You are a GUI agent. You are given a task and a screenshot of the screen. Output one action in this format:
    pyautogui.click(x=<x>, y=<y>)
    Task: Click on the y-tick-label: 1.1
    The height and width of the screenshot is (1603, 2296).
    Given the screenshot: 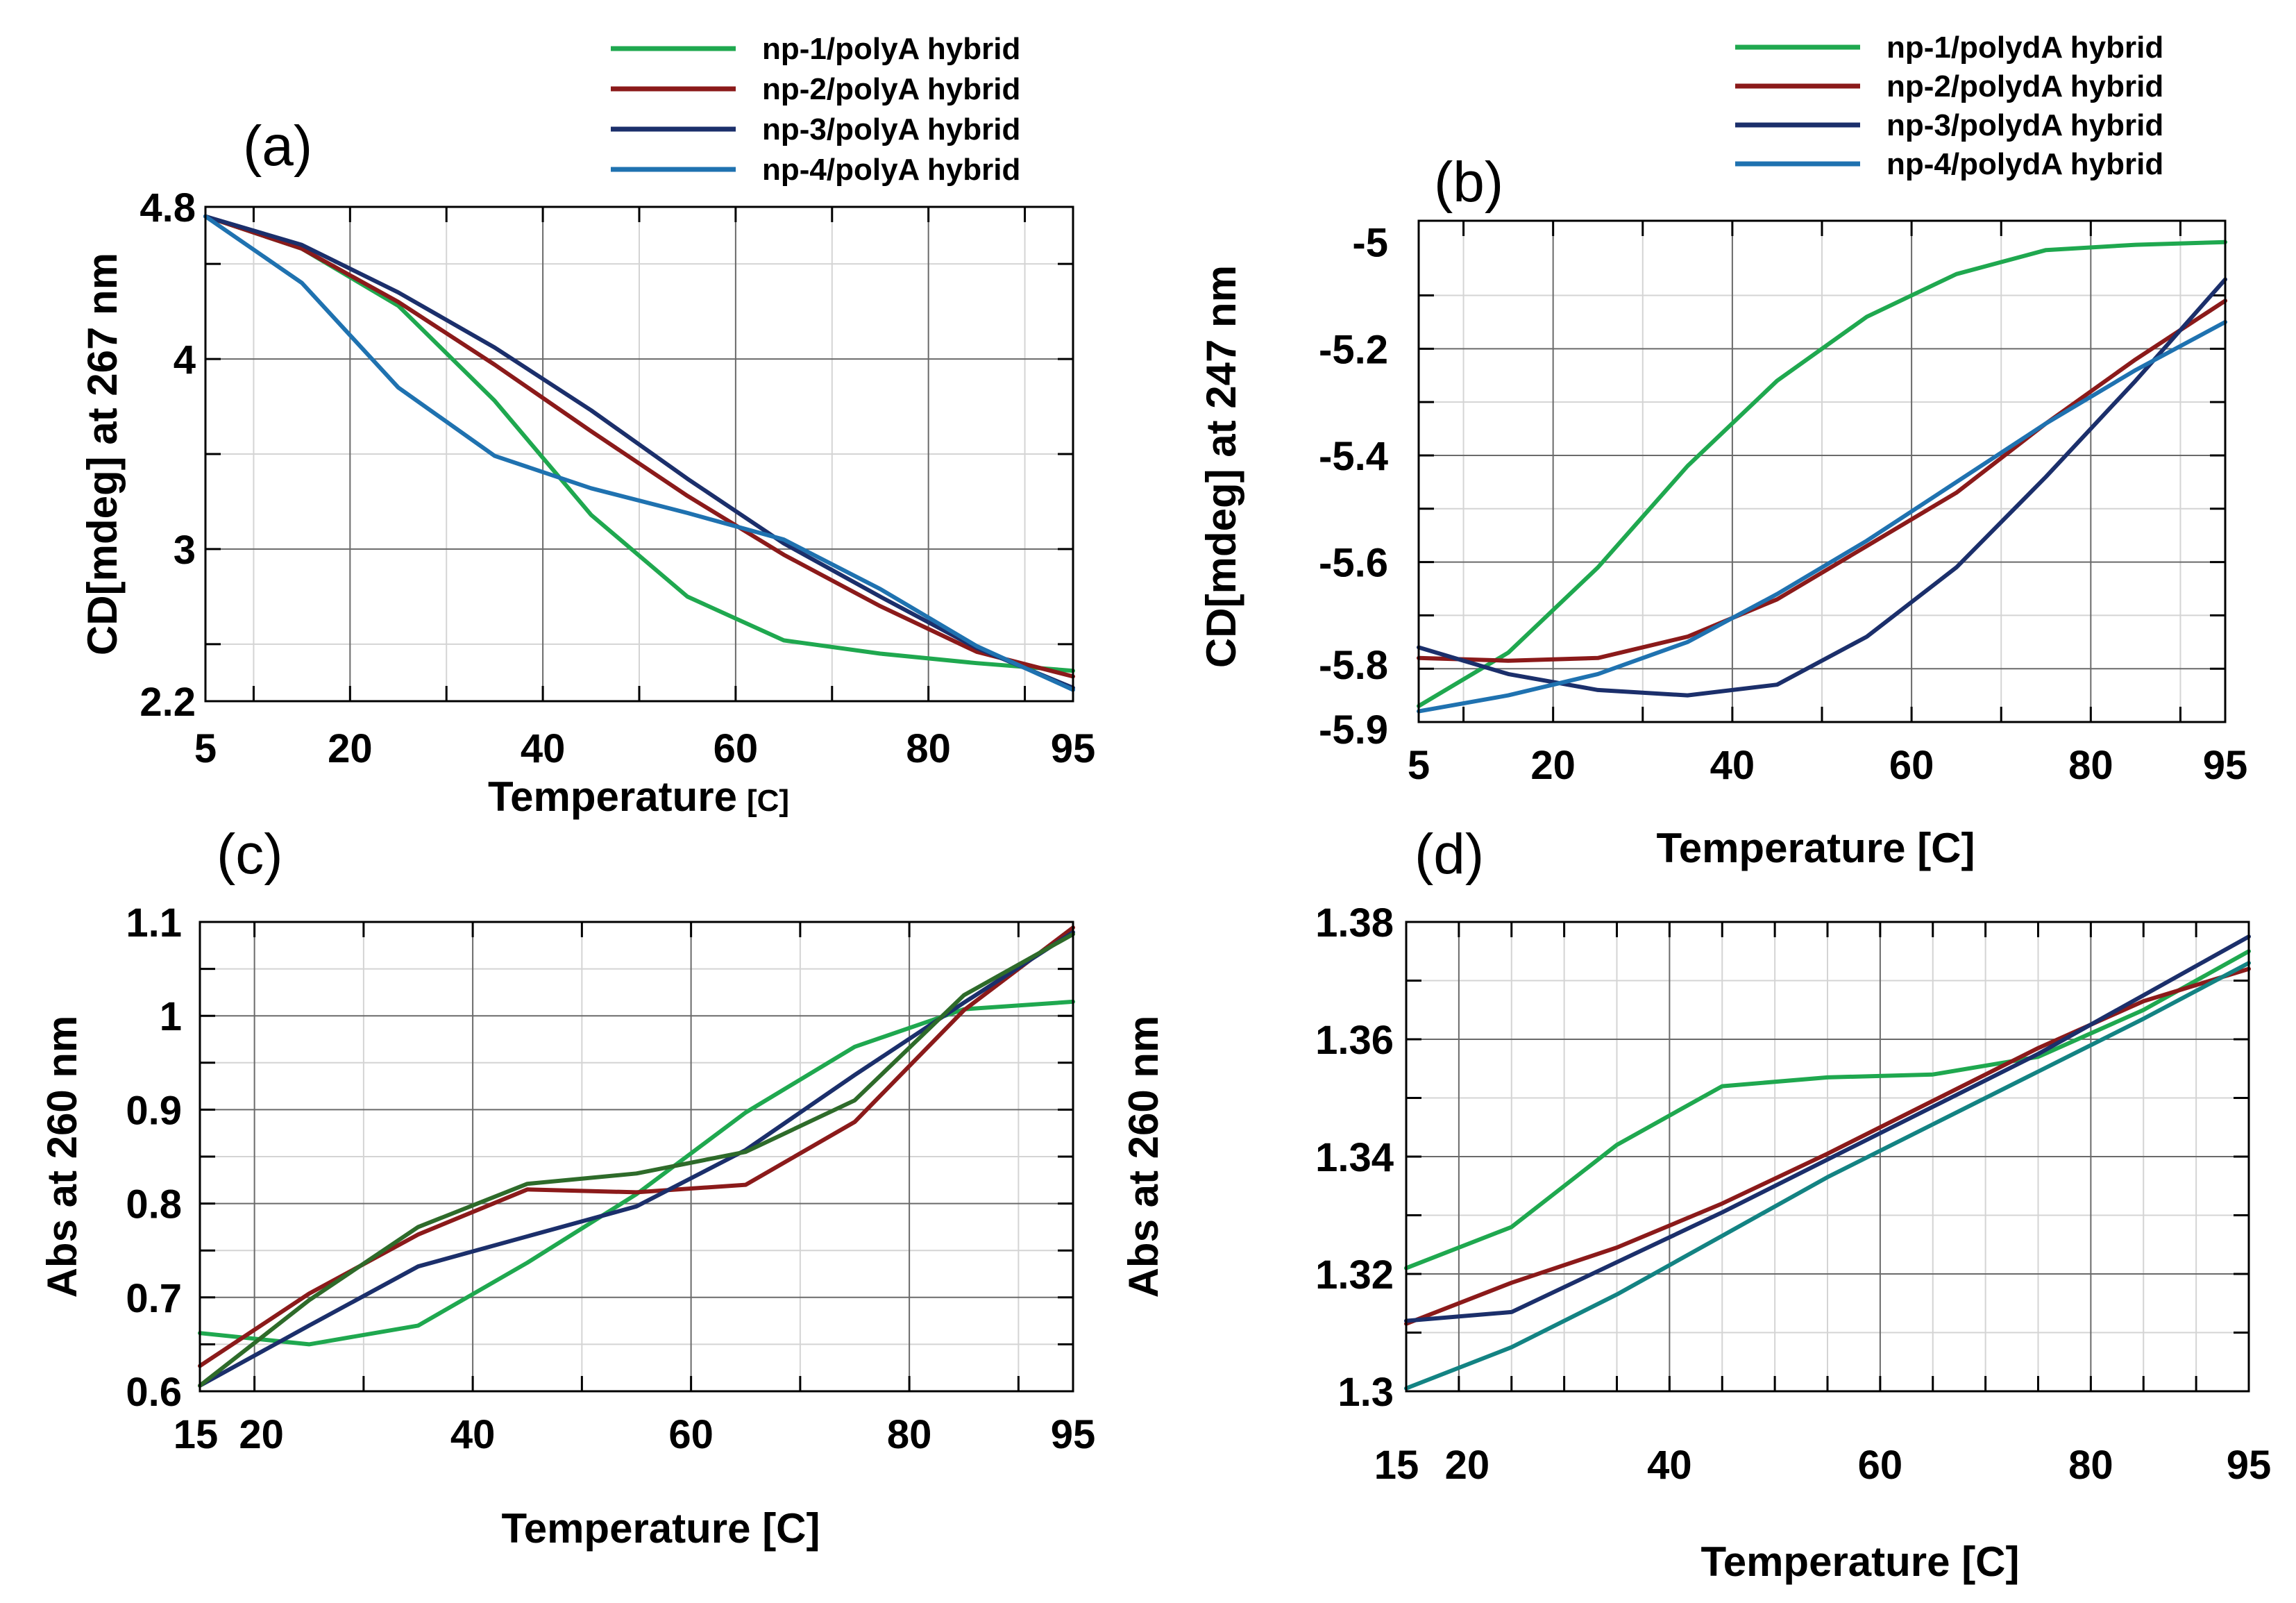 What is the action you would take?
    pyautogui.click(x=154, y=923)
    